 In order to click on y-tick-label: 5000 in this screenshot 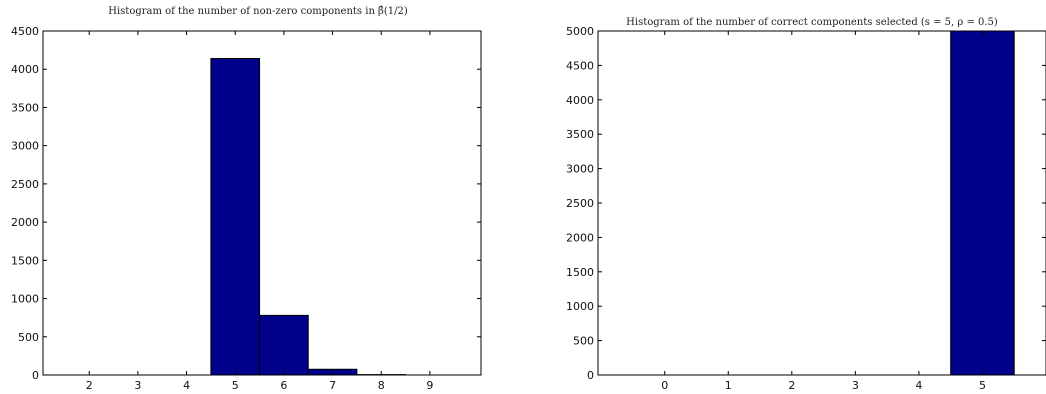, I will do `click(580, 31)`.